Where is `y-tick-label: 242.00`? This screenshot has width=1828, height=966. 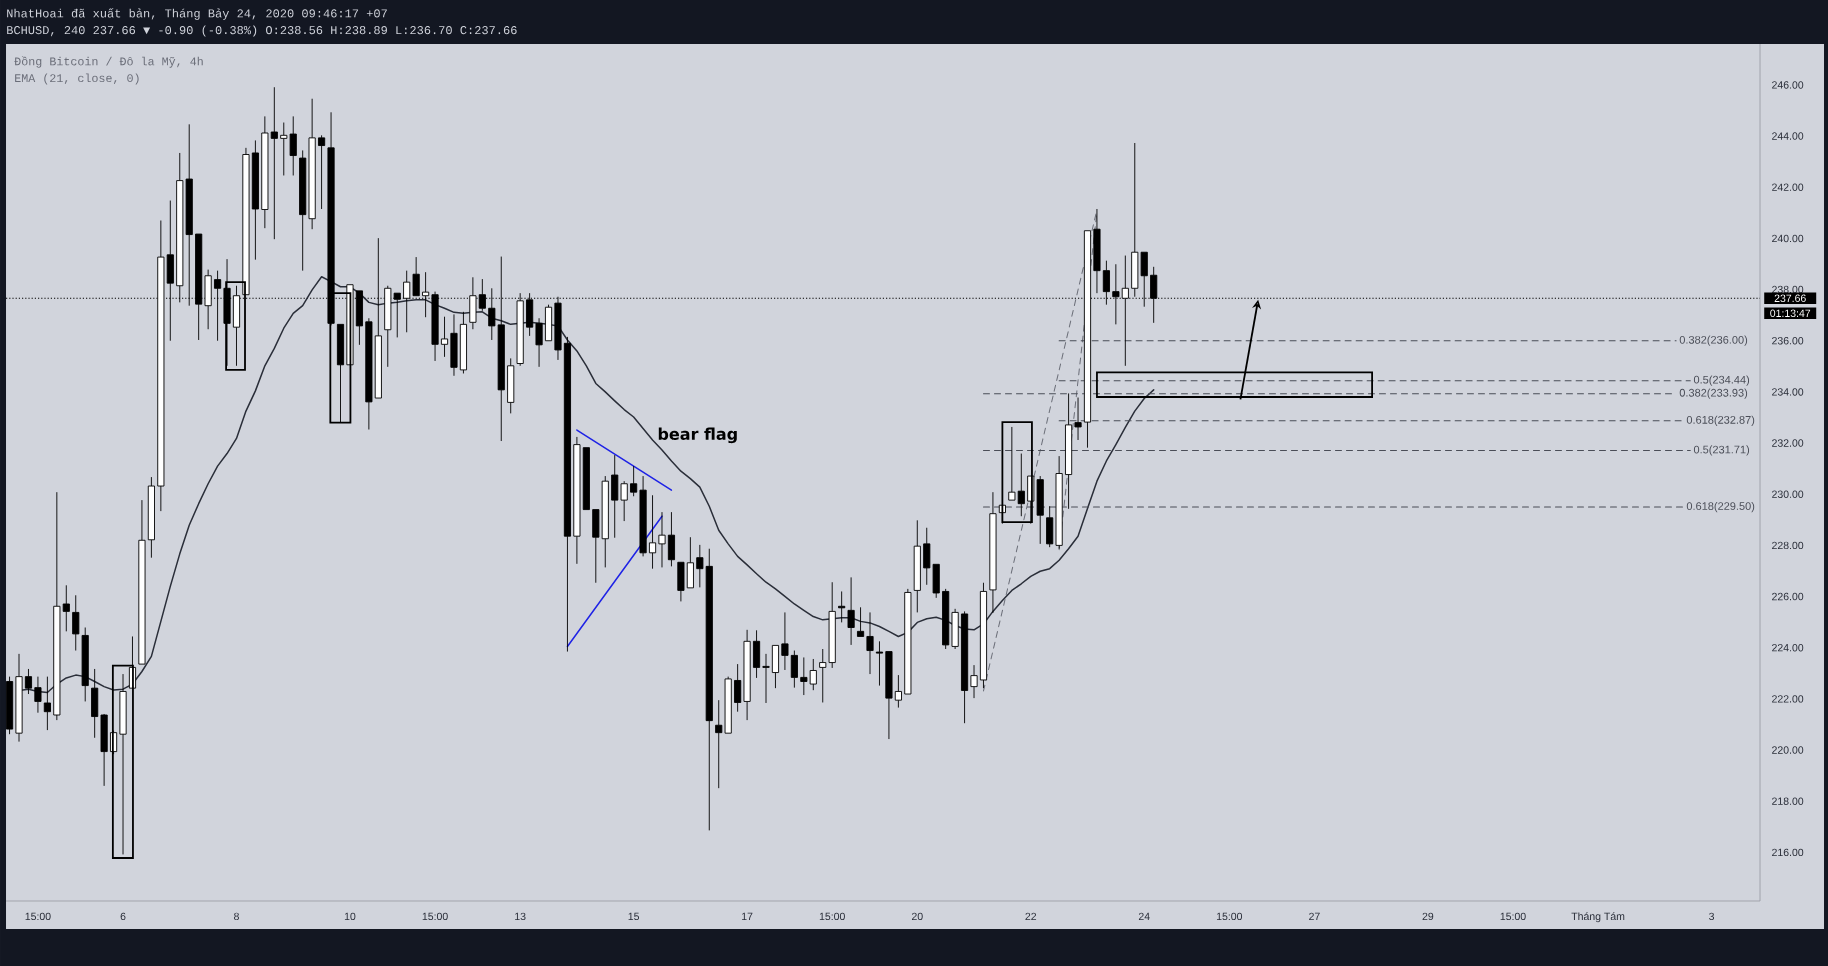 y-tick-label: 242.00 is located at coordinates (1788, 187).